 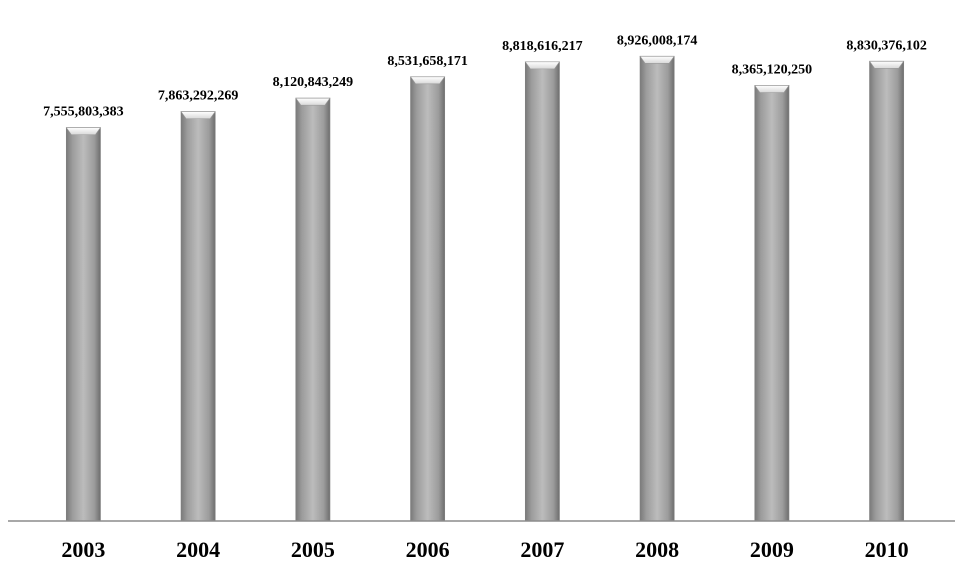 What do you see at coordinates (313, 82) in the screenshot?
I see `value-label: 8,120,843,249` at bounding box center [313, 82].